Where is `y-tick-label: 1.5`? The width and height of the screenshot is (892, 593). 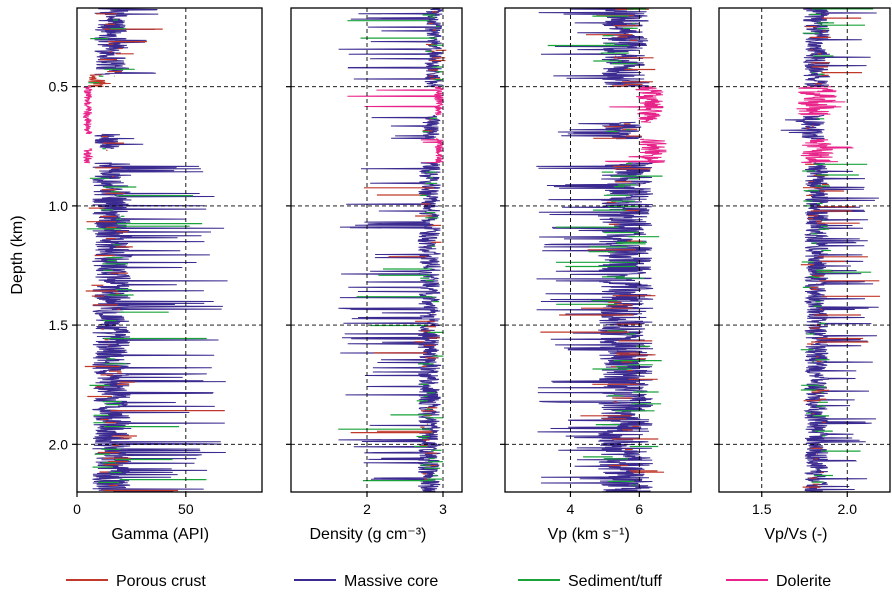
y-tick-label: 1.5 is located at coordinates (59, 325).